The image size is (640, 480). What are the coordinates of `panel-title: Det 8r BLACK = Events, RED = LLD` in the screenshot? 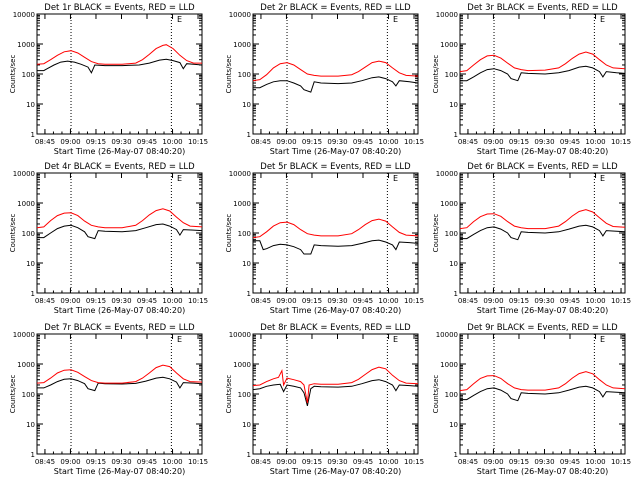 It's located at (335, 328).